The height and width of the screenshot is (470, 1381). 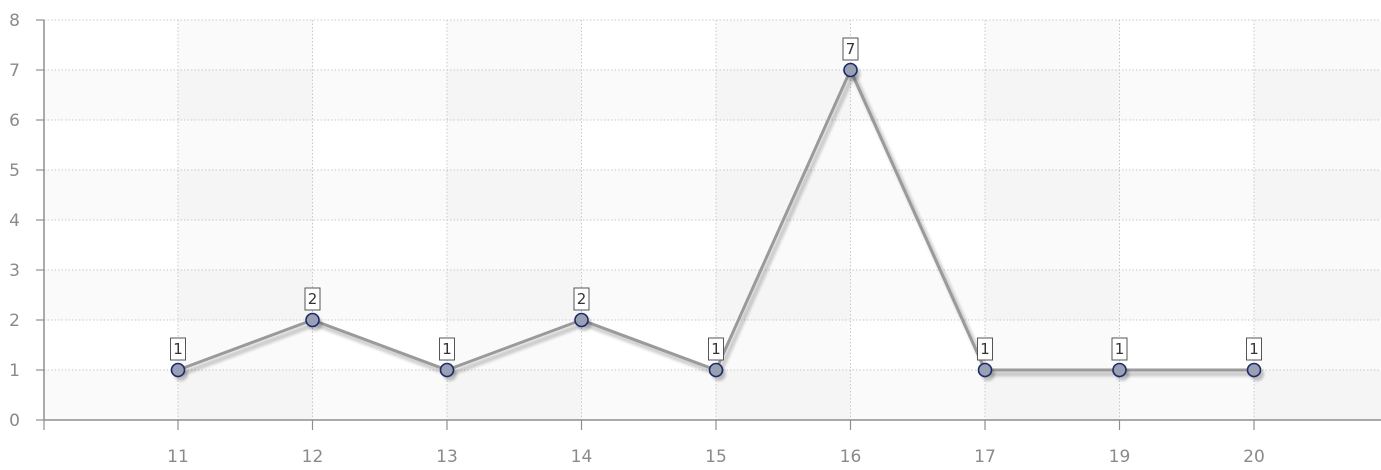 What do you see at coordinates (582, 456) in the screenshot?
I see `x-tick-label: 14` at bounding box center [582, 456].